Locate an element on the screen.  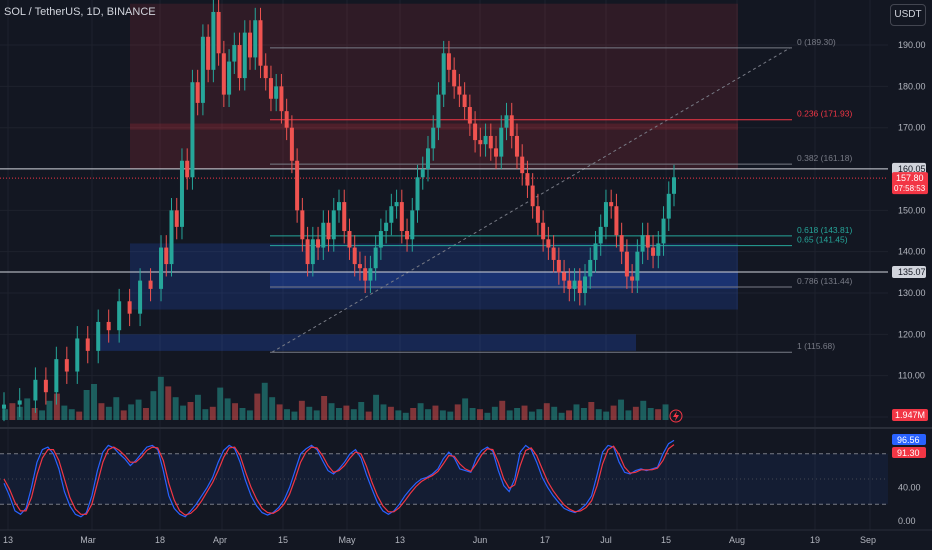
osc-tick-label: 0.00 is located at coordinates (907, 521).